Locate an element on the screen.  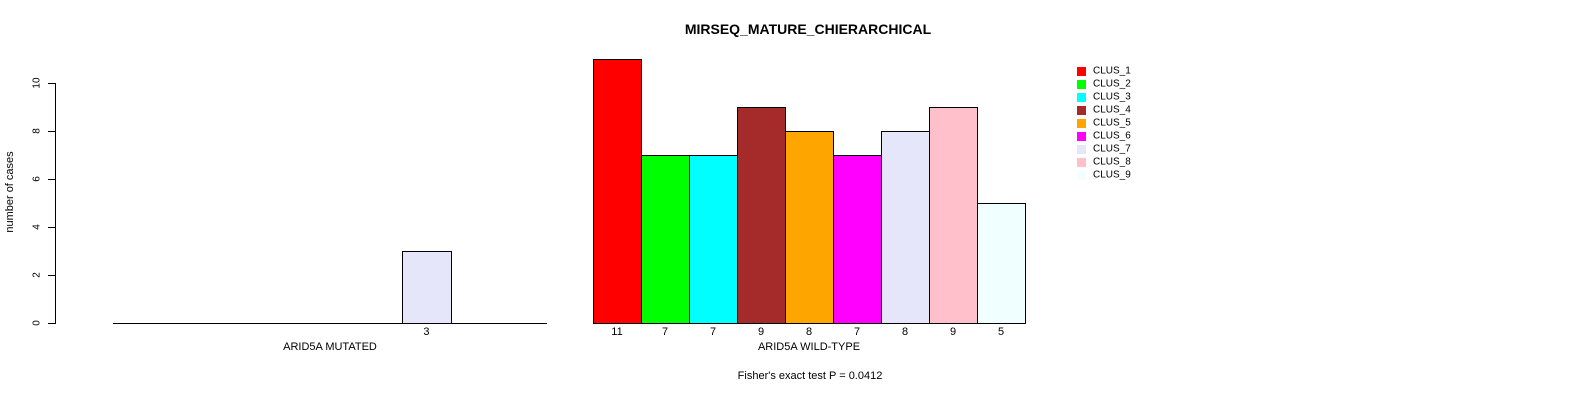
legend-label: CLUS_1 is located at coordinates (1112, 71).